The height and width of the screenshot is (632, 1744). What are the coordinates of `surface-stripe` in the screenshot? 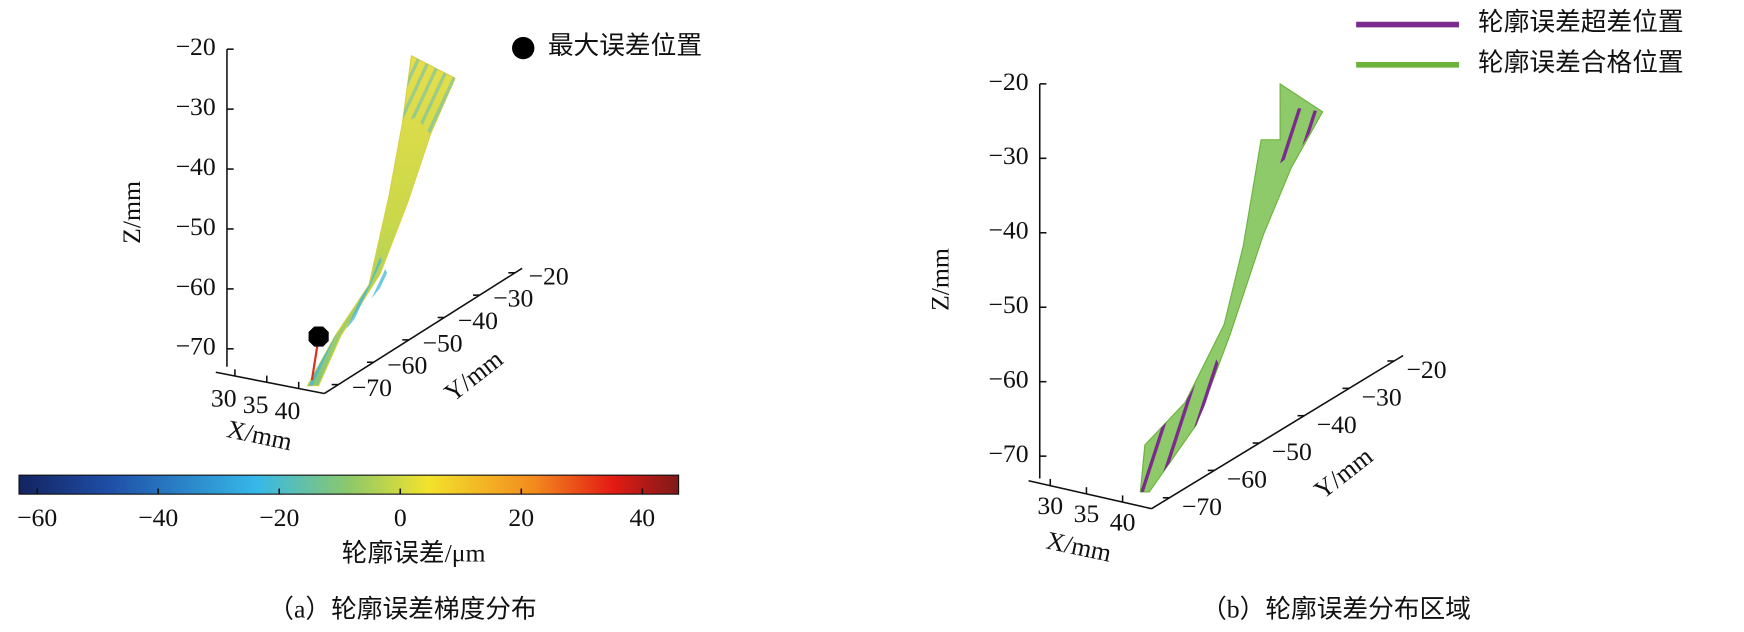 It's located at (314, 362).